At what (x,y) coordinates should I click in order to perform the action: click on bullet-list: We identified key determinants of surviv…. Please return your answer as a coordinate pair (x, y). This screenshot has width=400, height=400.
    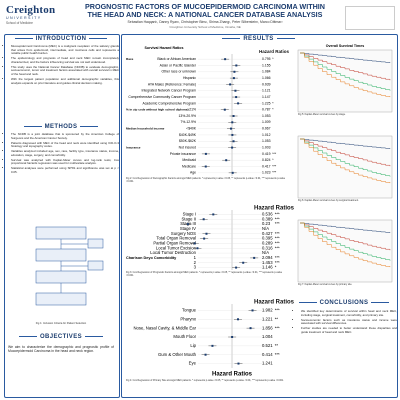
    Looking at the image, I should click on (346, 322).